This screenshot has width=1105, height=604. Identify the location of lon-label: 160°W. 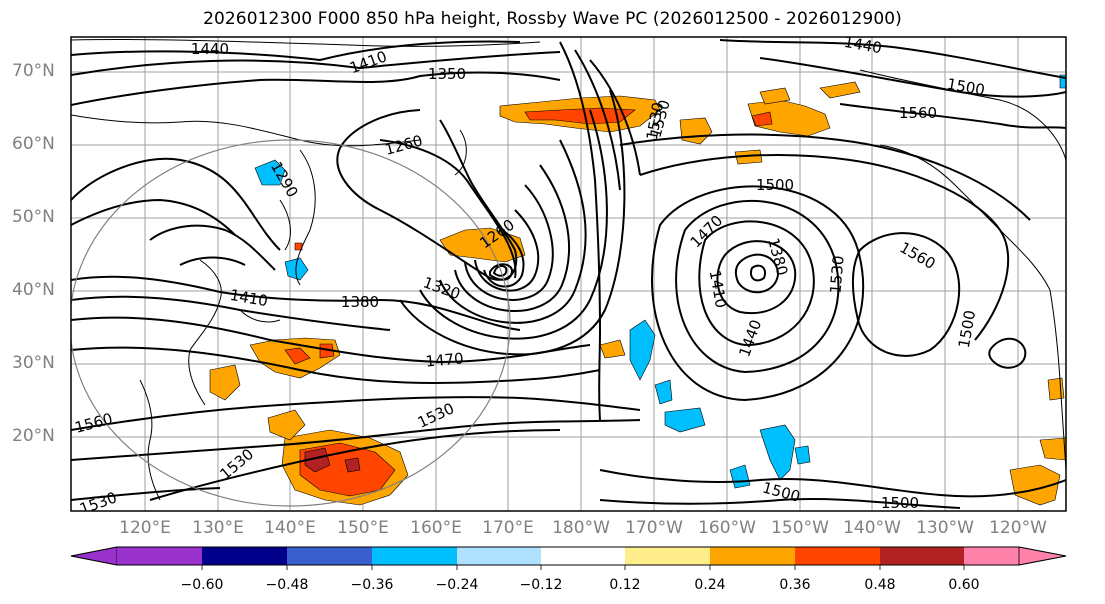
(727, 528).